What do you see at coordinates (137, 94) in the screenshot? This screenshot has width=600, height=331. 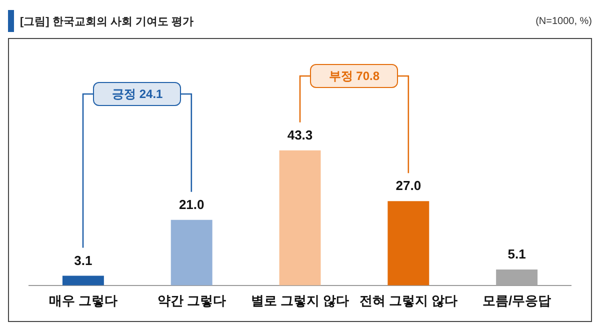 I see `text: 긍정 24.1` at bounding box center [137, 94].